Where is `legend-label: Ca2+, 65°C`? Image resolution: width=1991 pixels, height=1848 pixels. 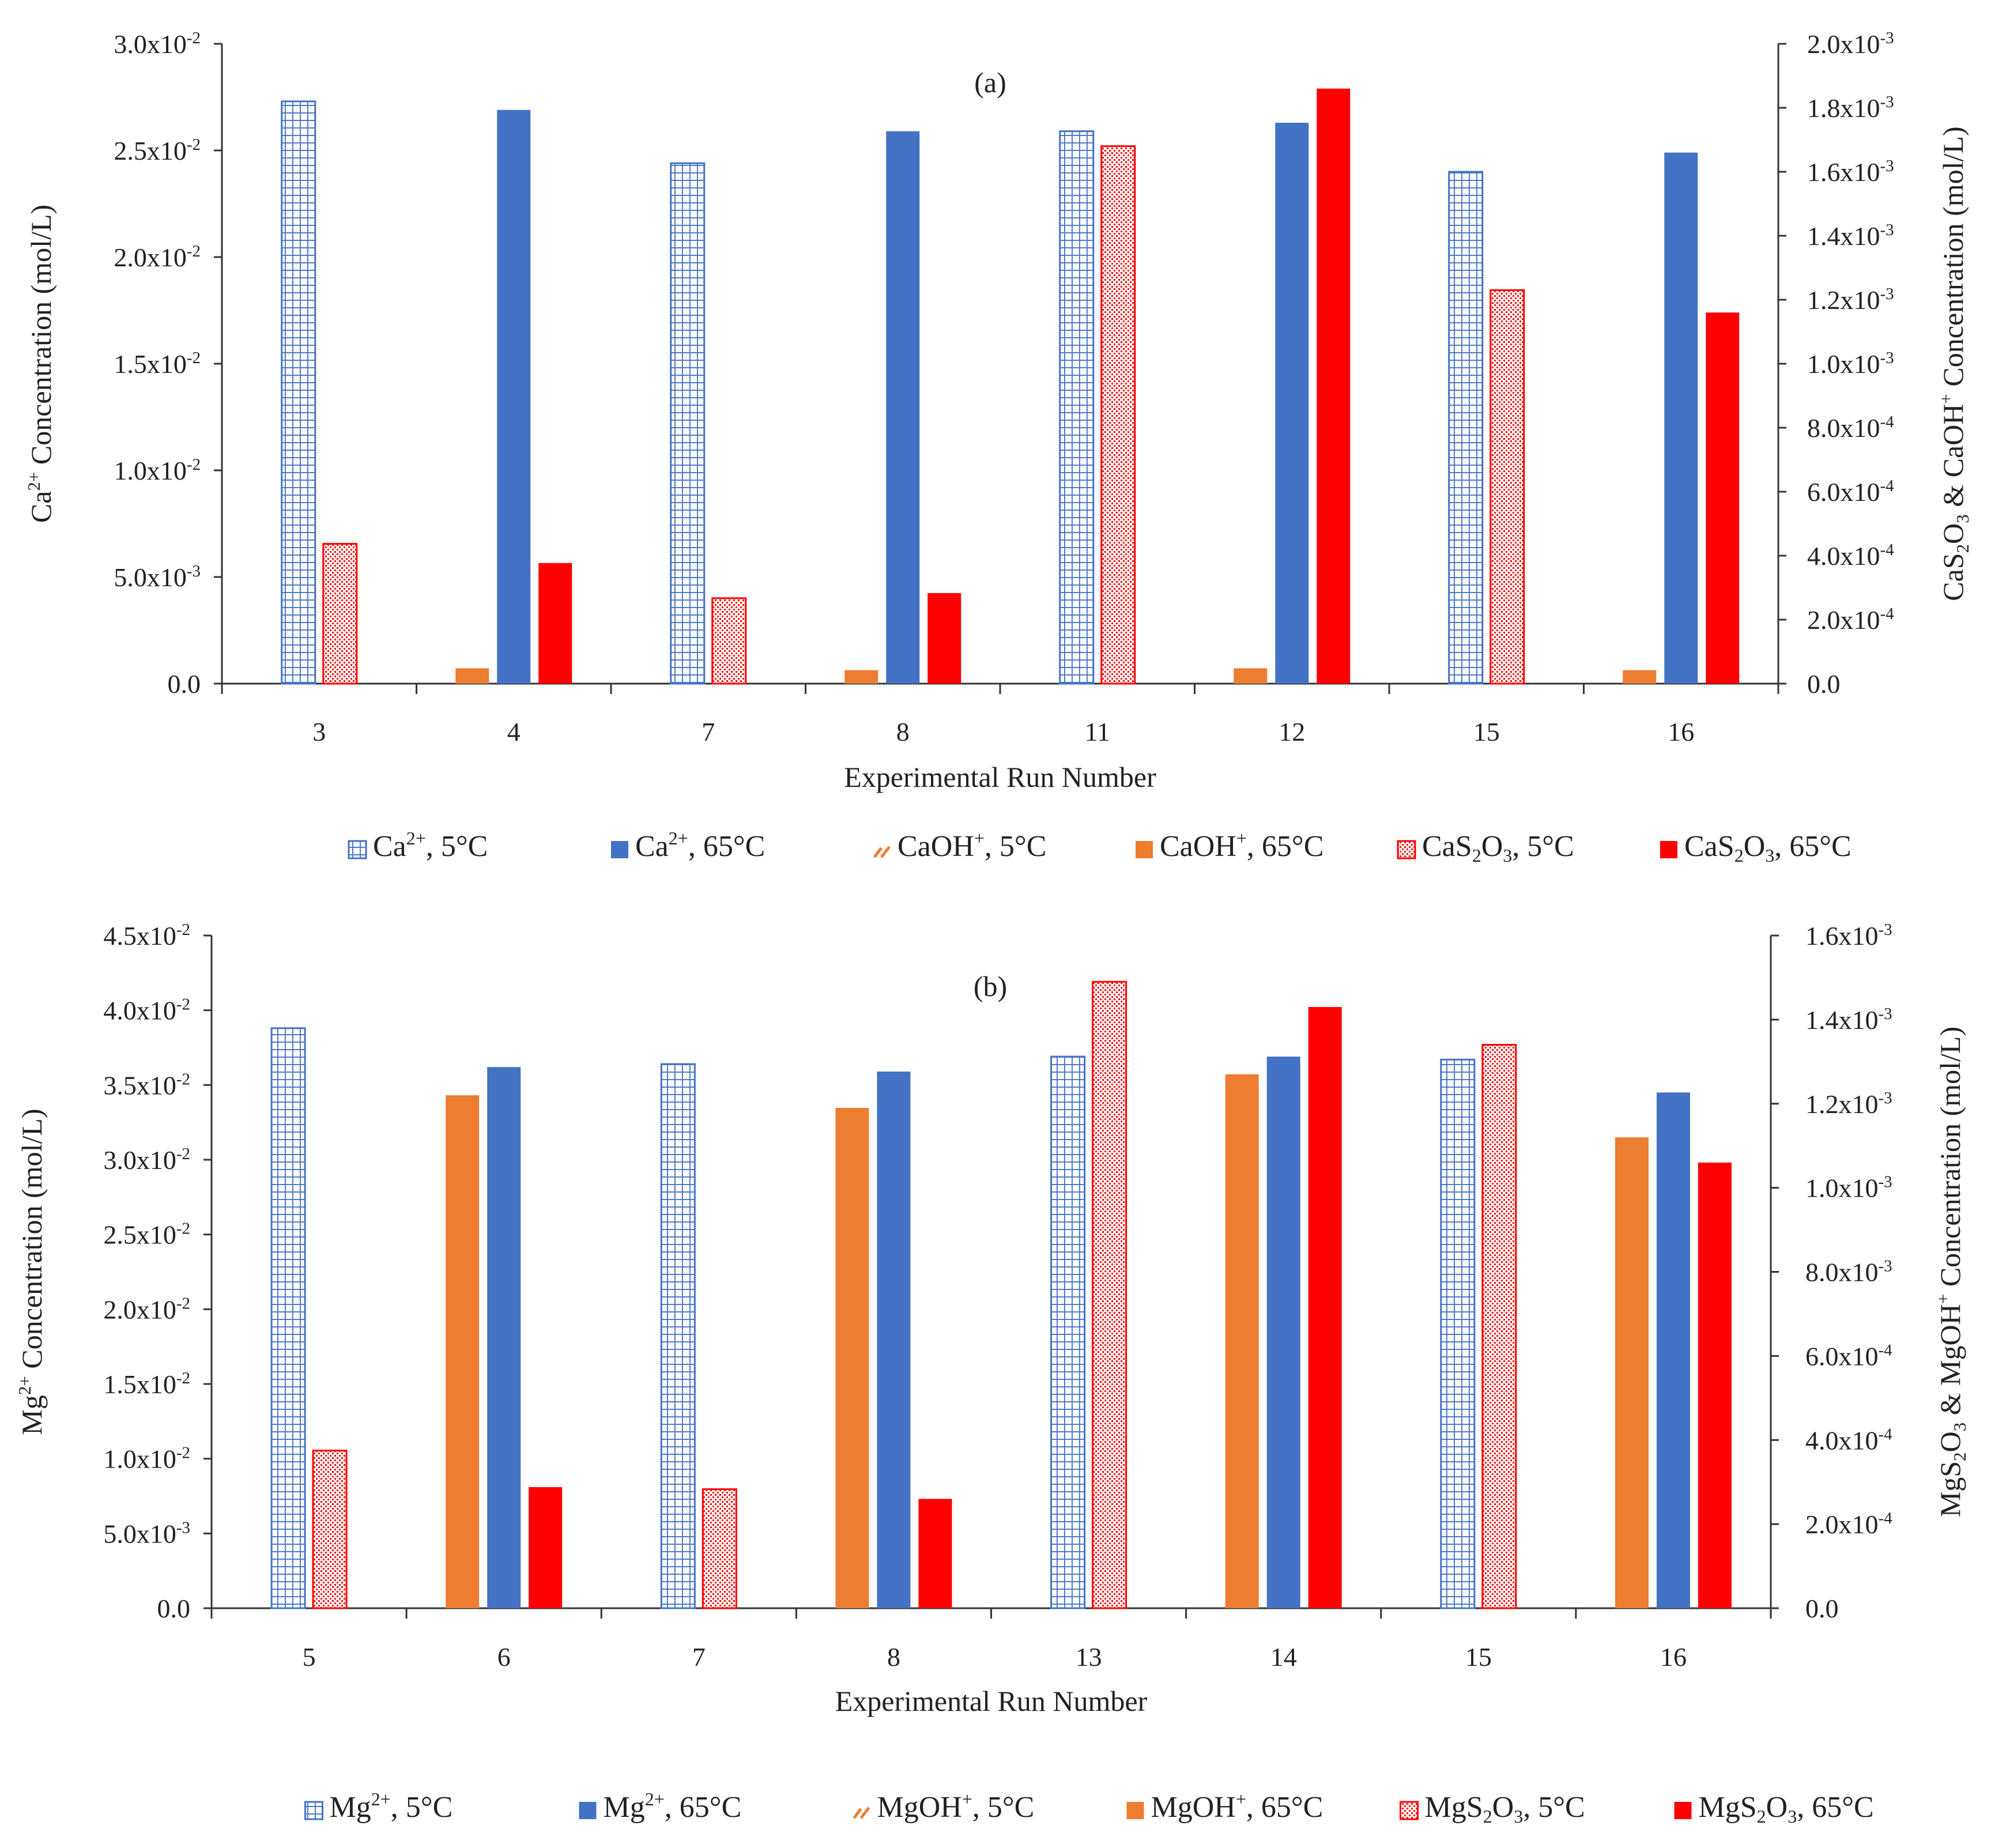
legend-label: Ca2+, 65°C is located at coordinates (700, 845).